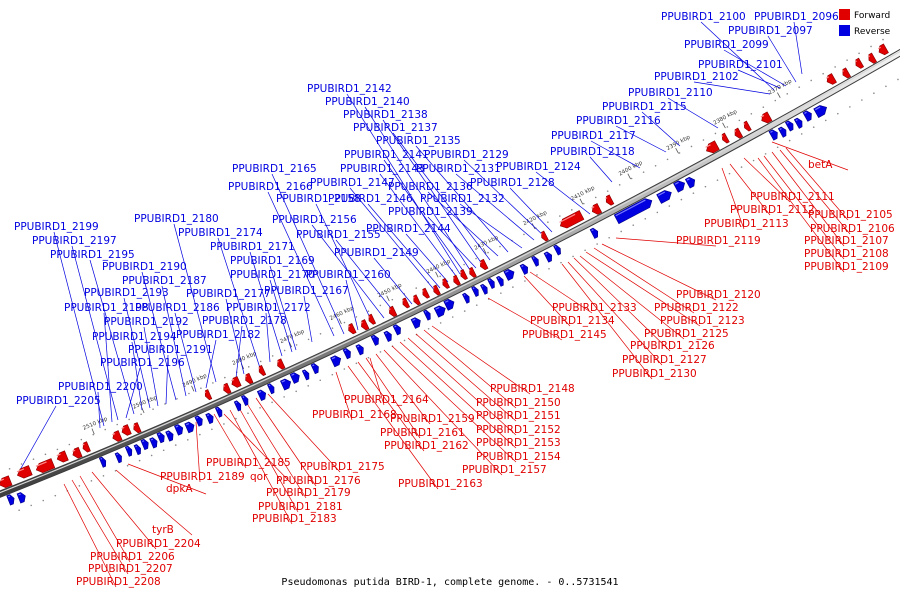  I want to click on forward-gene-label-ppubird1-2154: PPUBIRD1_2154, so click(518, 457).